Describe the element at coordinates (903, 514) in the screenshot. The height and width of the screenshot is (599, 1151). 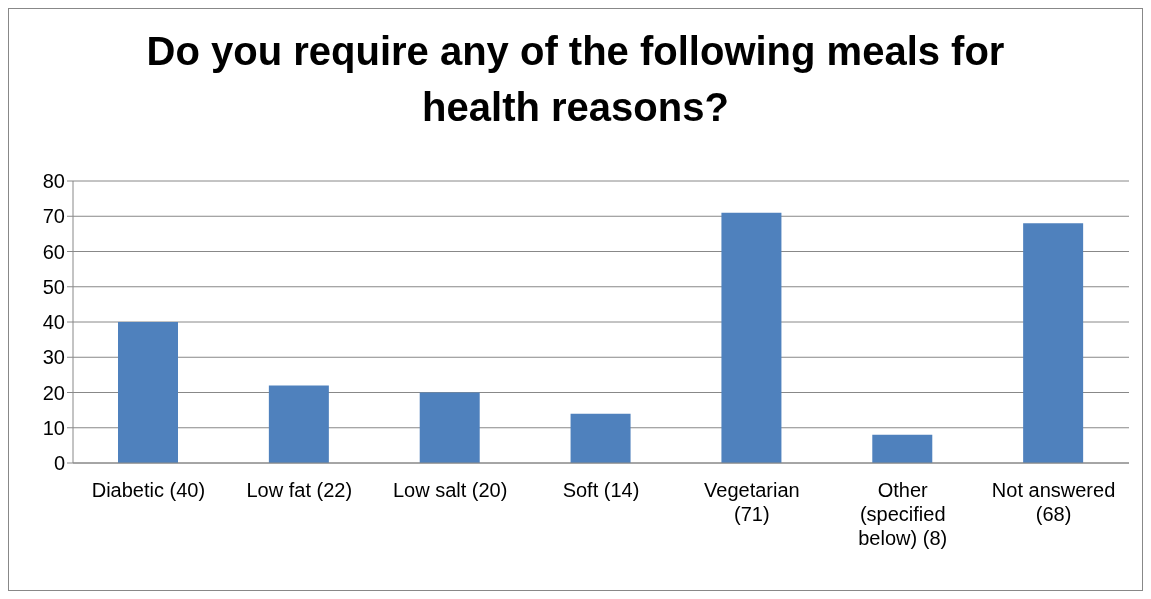
I see `x-tick-label: Other (specified below) (8)` at that location.